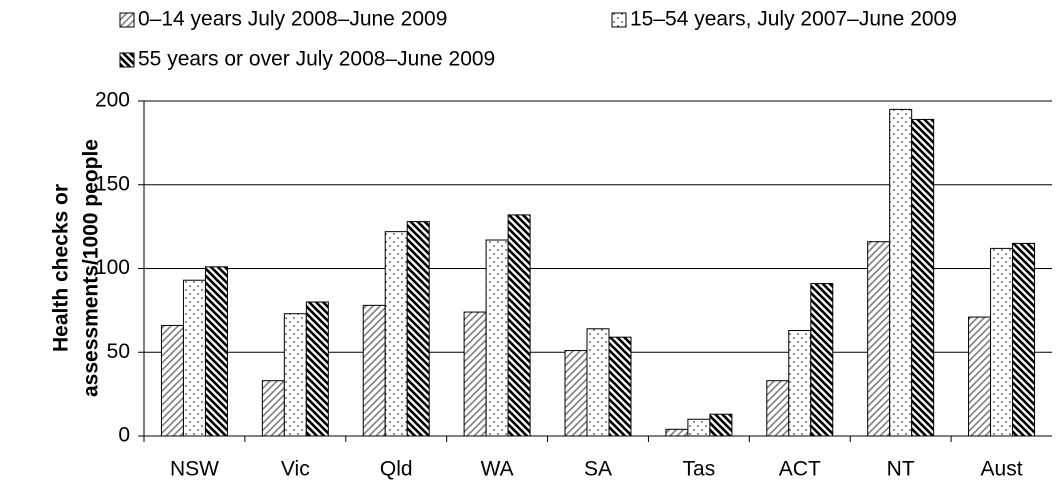  I want to click on y-tick-label: 100, so click(112, 267).